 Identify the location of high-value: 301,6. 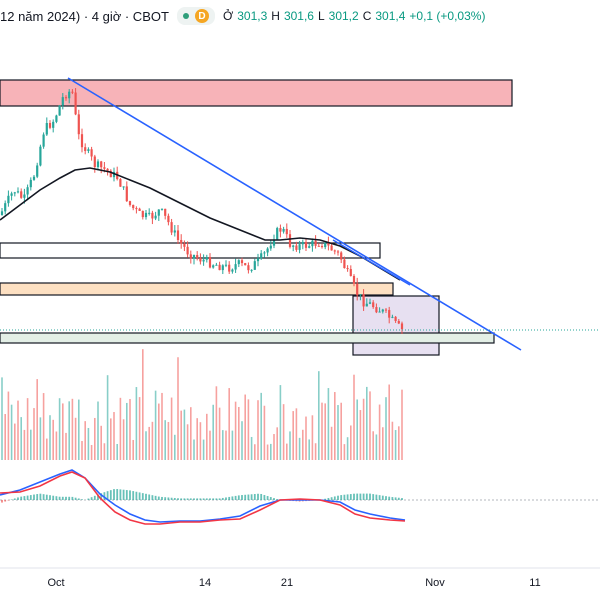
(298, 16).